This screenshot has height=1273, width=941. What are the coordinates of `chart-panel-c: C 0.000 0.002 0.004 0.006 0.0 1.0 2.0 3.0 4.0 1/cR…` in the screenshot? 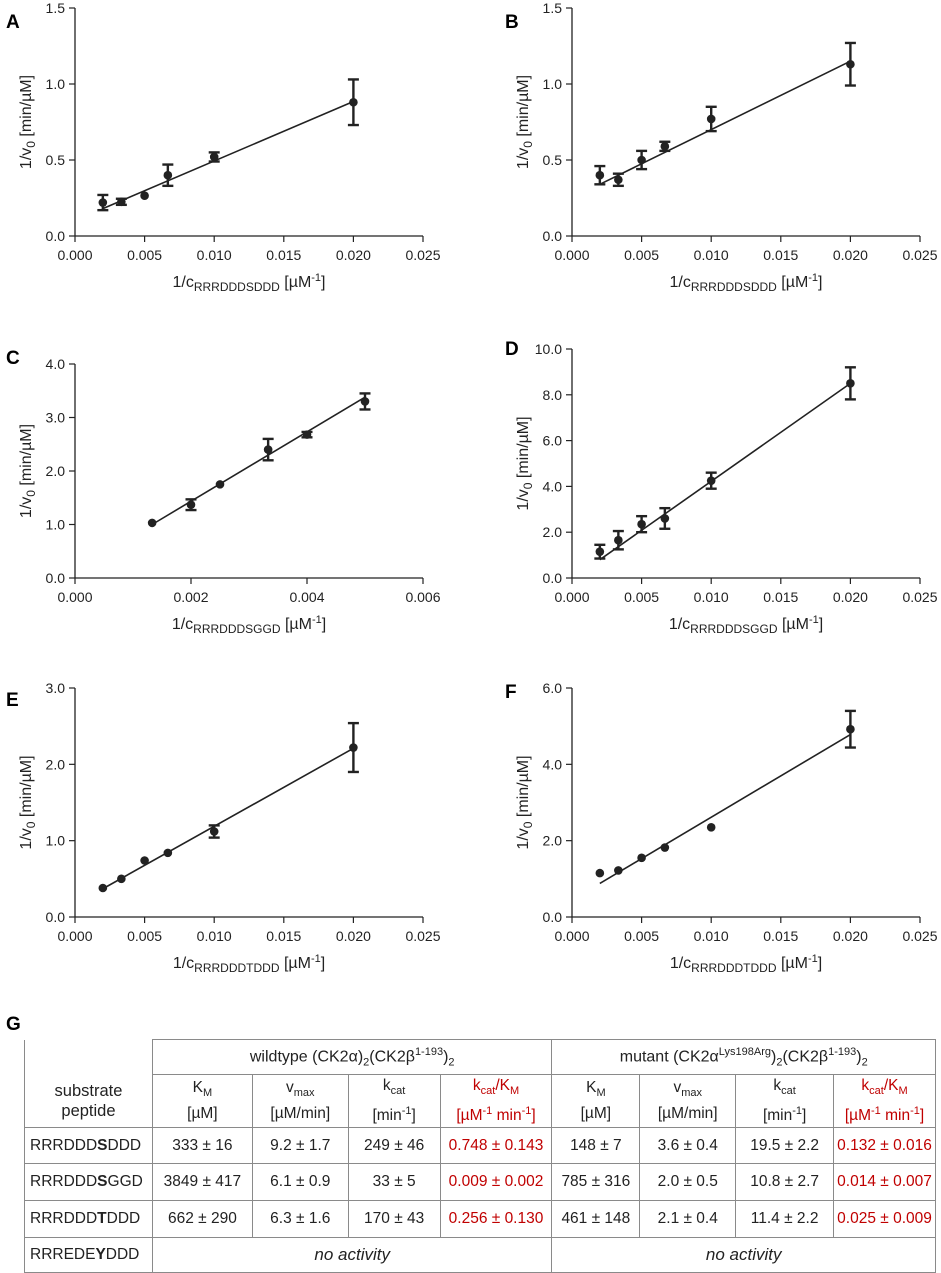 It's located at (223, 492).